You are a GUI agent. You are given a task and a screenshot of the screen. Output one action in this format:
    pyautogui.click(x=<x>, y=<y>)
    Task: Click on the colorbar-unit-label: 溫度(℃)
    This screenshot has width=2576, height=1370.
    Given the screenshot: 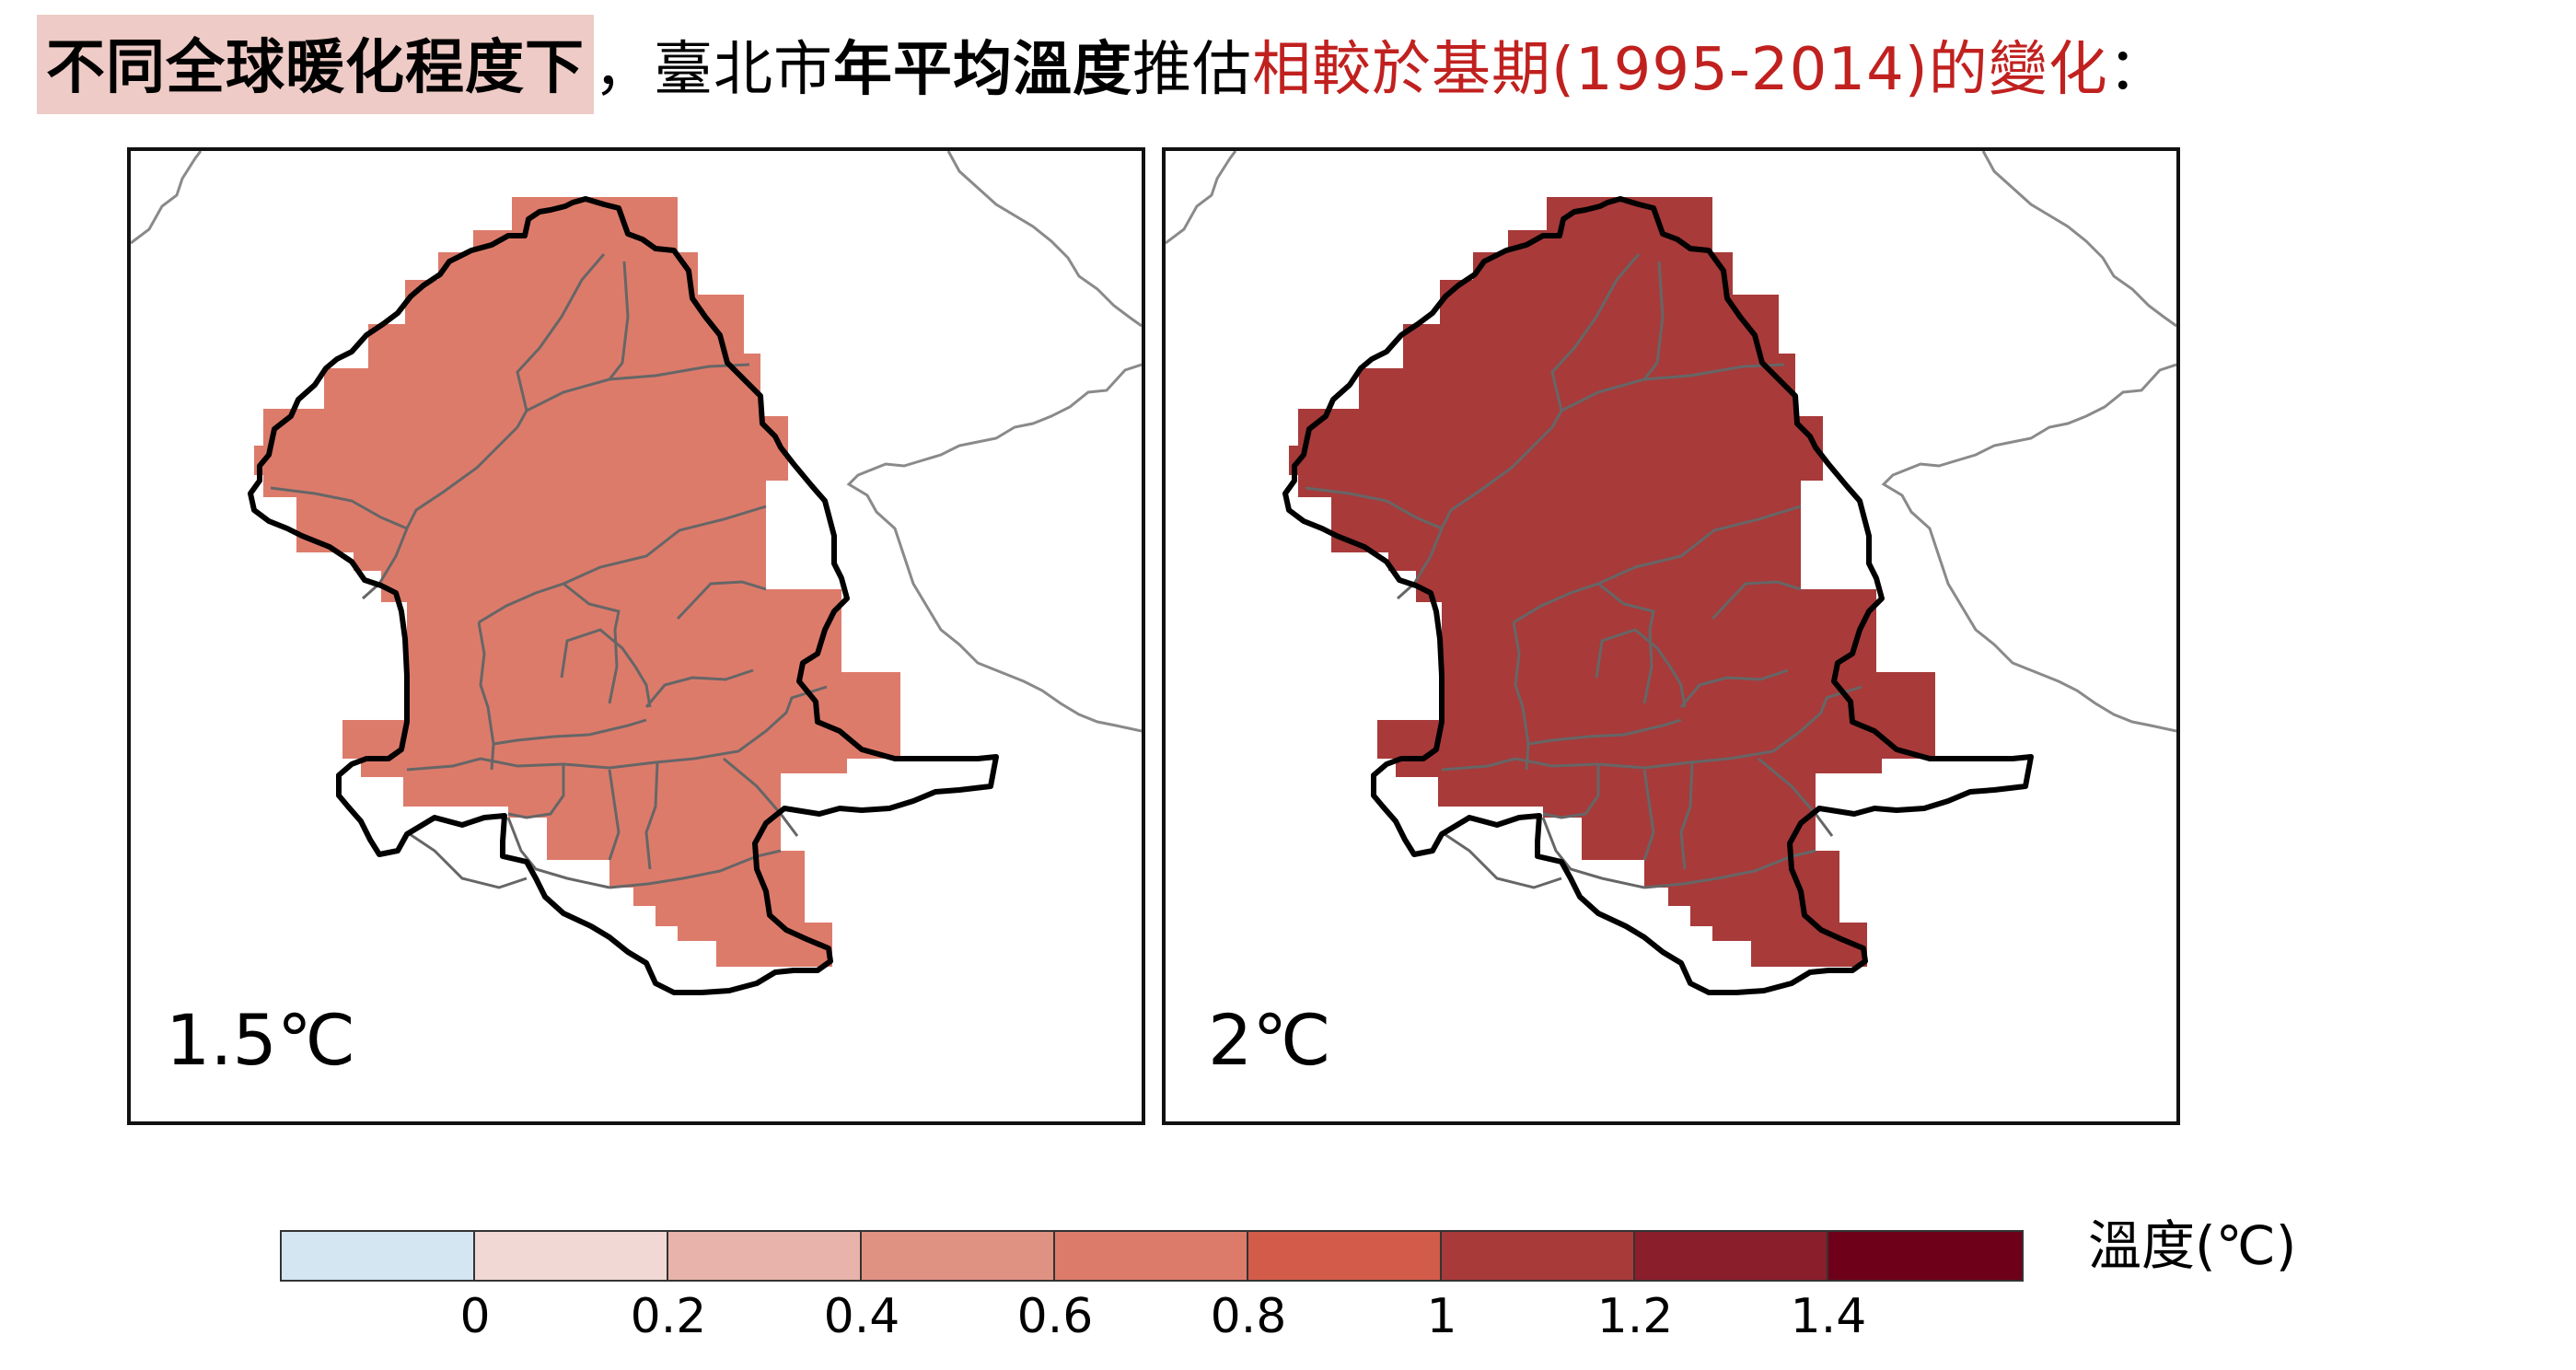 What is the action you would take?
    pyautogui.click(x=2192, y=1245)
    